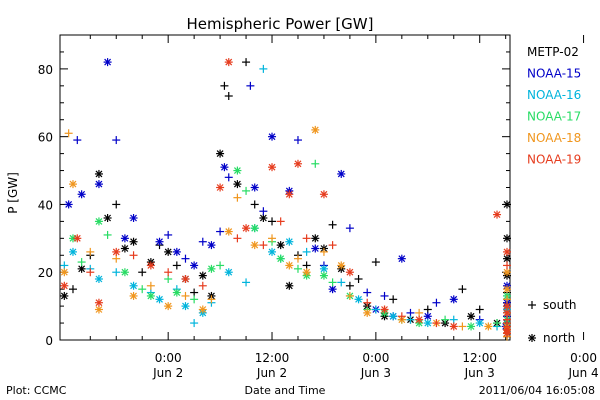 The width and height of the screenshot is (600, 400). Describe the element at coordinates (375, 358) in the screenshot. I see `x-tick-time-label: 0:00` at that location.